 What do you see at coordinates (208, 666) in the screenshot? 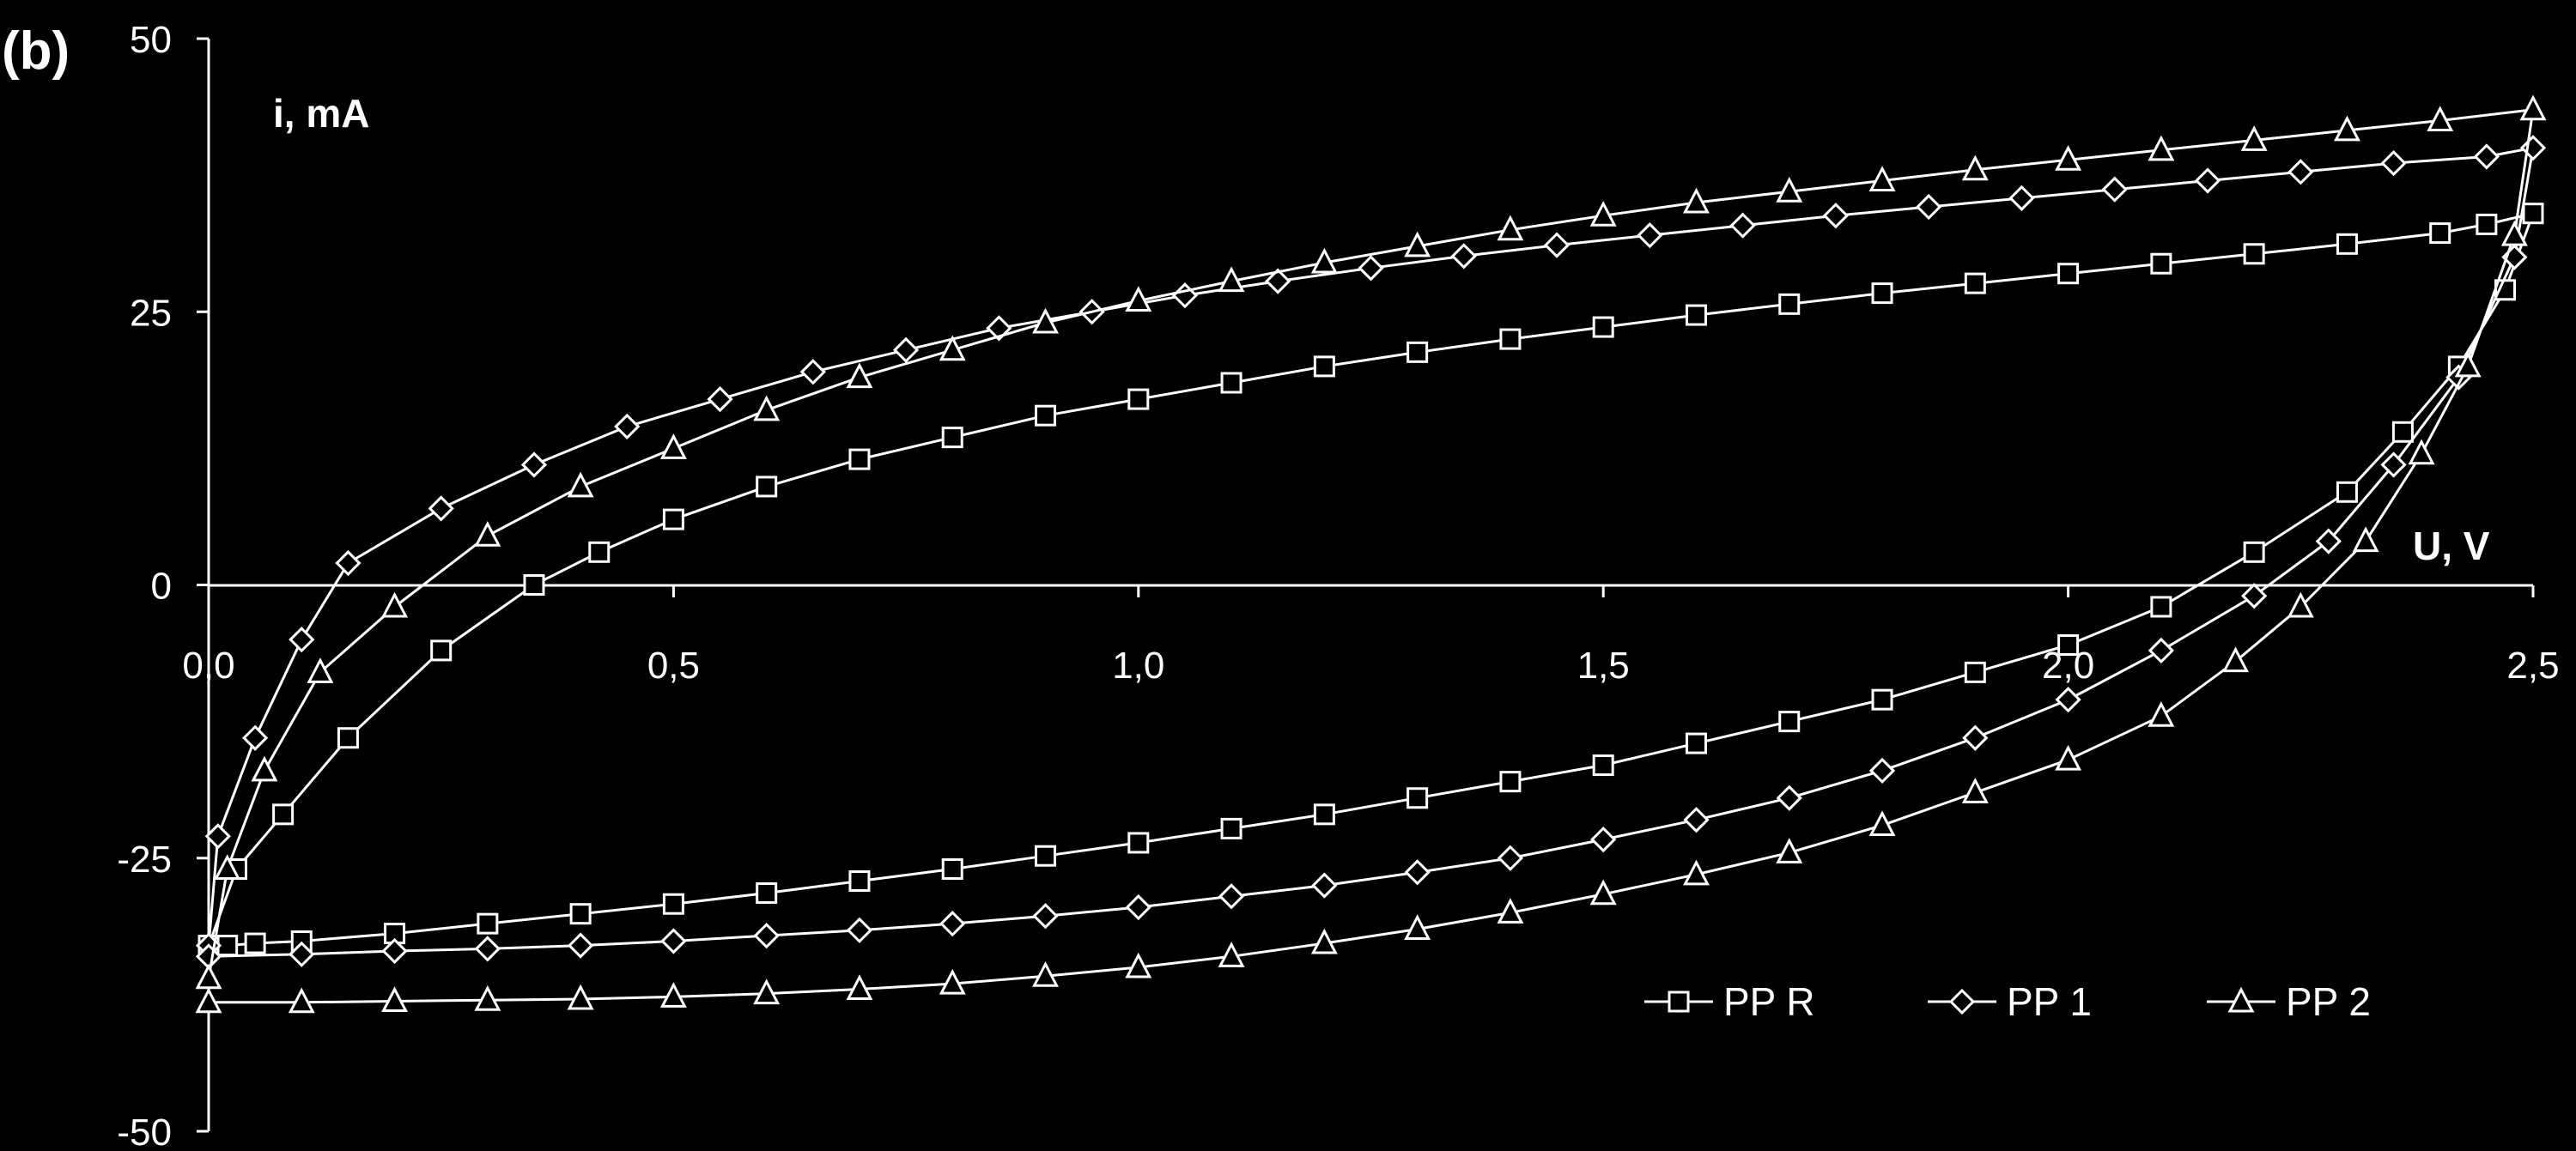
I see `x-tick-label: 0,0` at bounding box center [208, 666].